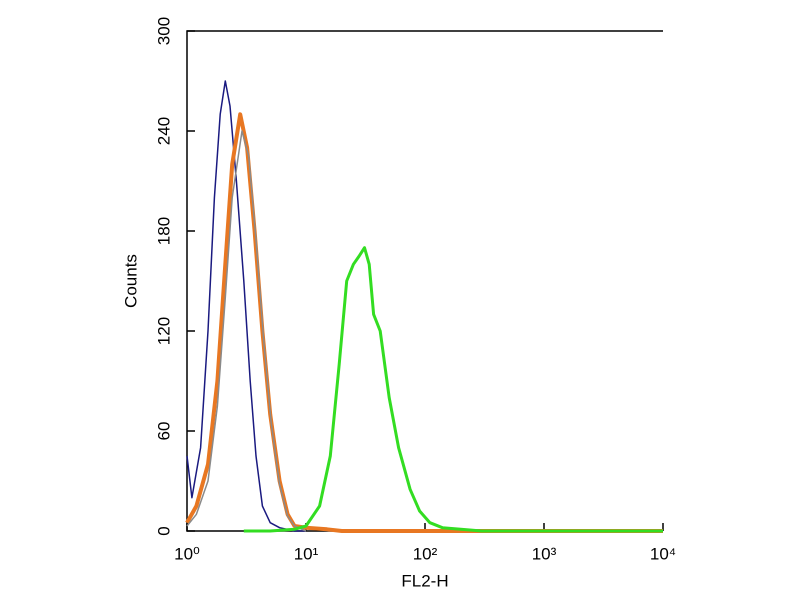  I want to click on x-axis-label: FL2-H, so click(424, 580).